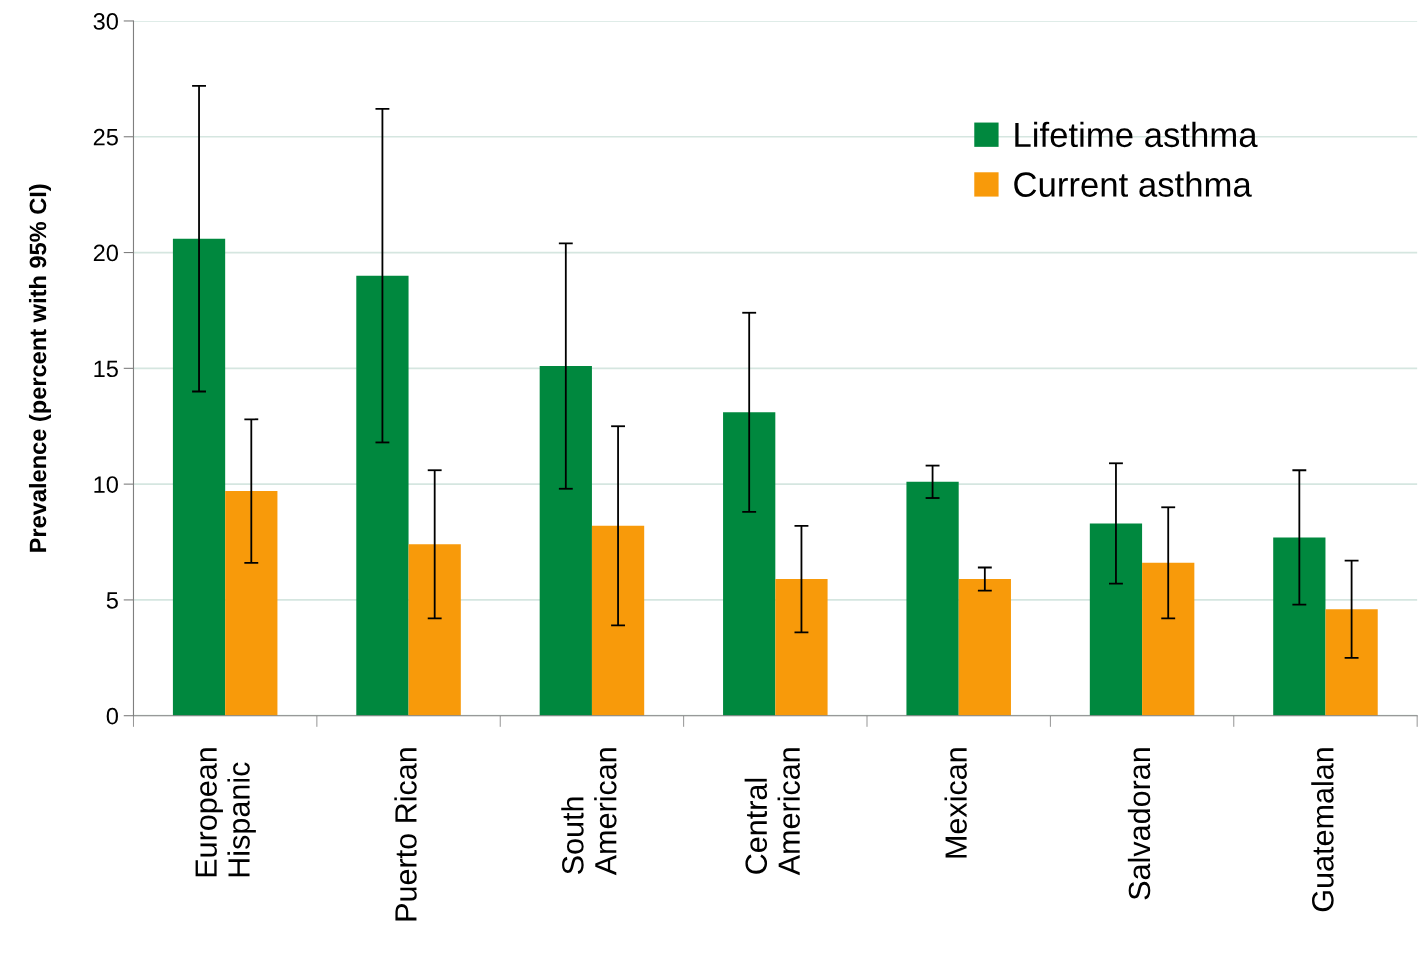  What do you see at coordinates (225, 812) in the screenshot?
I see `x-tick-label: European Hispanic` at bounding box center [225, 812].